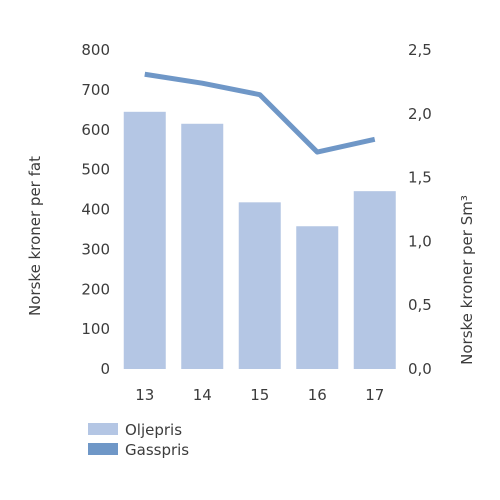 The width and height of the screenshot is (500, 500). What do you see at coordinates (467, 280) in the screenshot?
I see `right-axis-title: Norske kroner per Sm³` at bounding box center [467, 280].